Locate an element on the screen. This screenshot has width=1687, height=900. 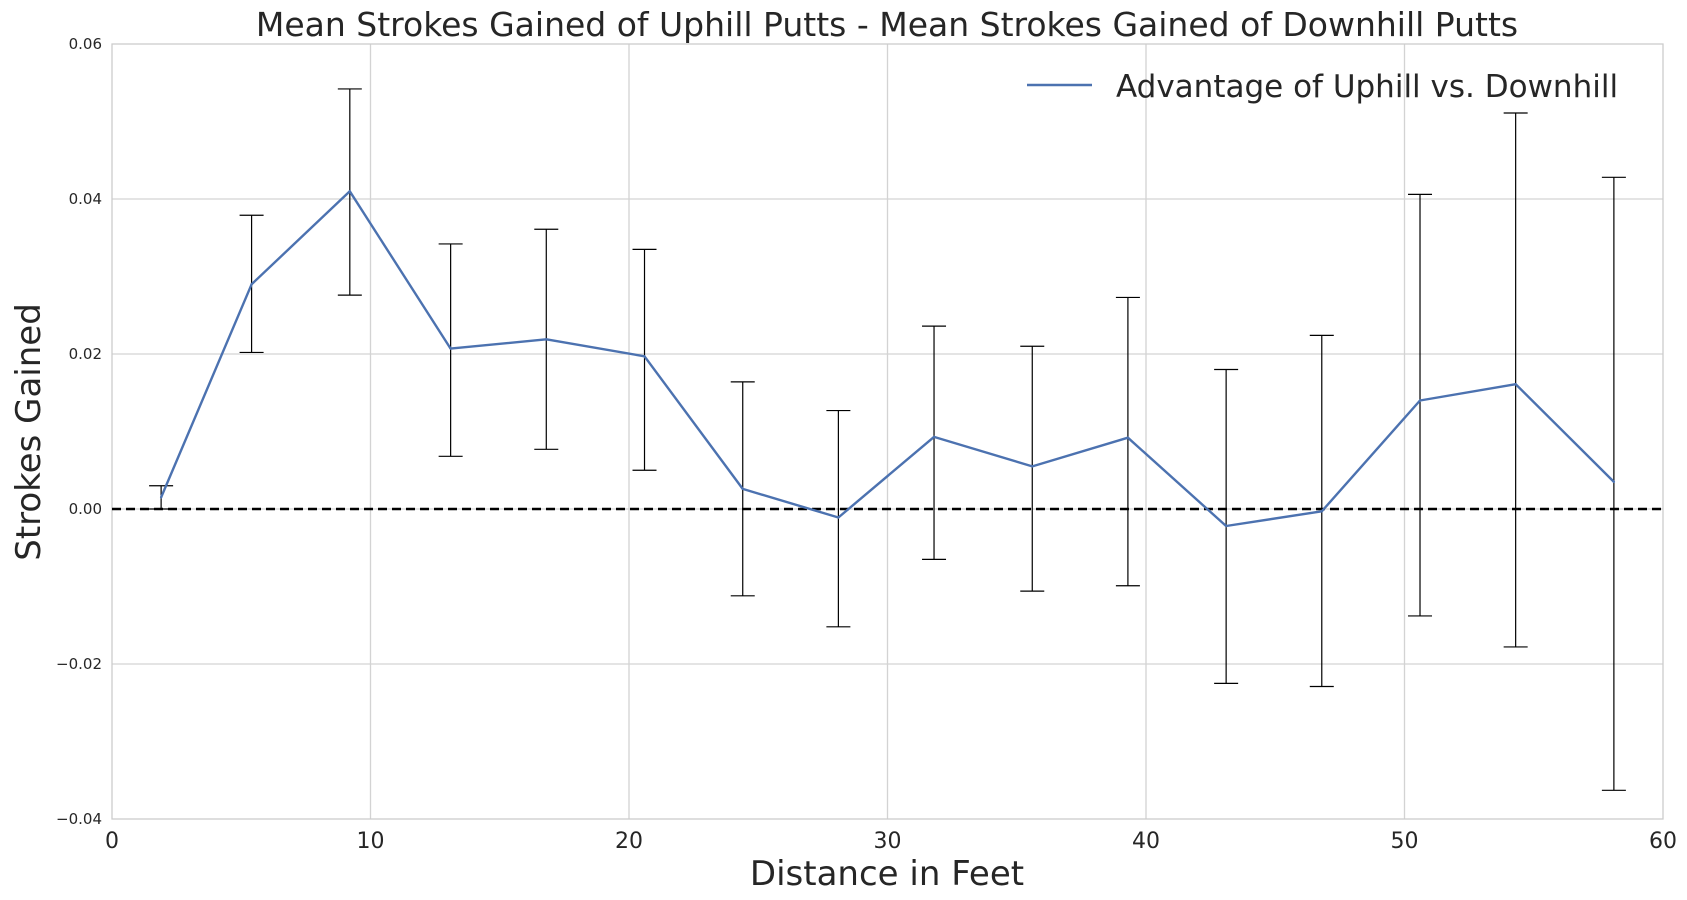
y-tick-label: −0.02 is located at coordinates (79, 664).